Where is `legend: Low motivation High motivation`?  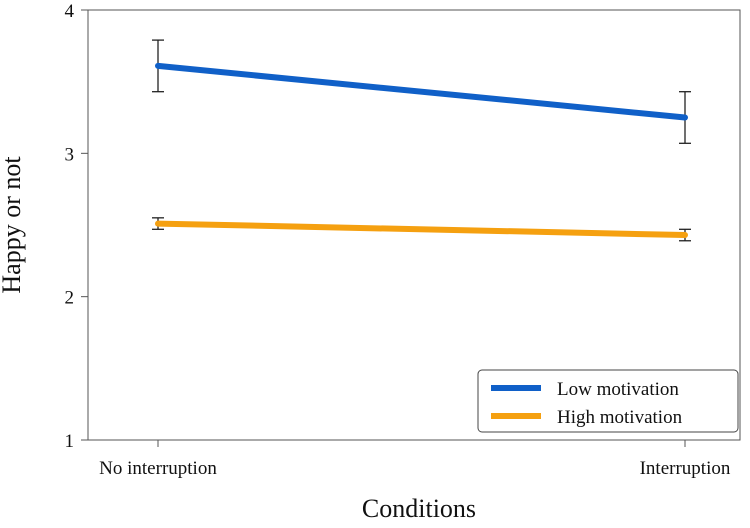 legend: Low motivation High motivation is located at coordinates (608, 401).